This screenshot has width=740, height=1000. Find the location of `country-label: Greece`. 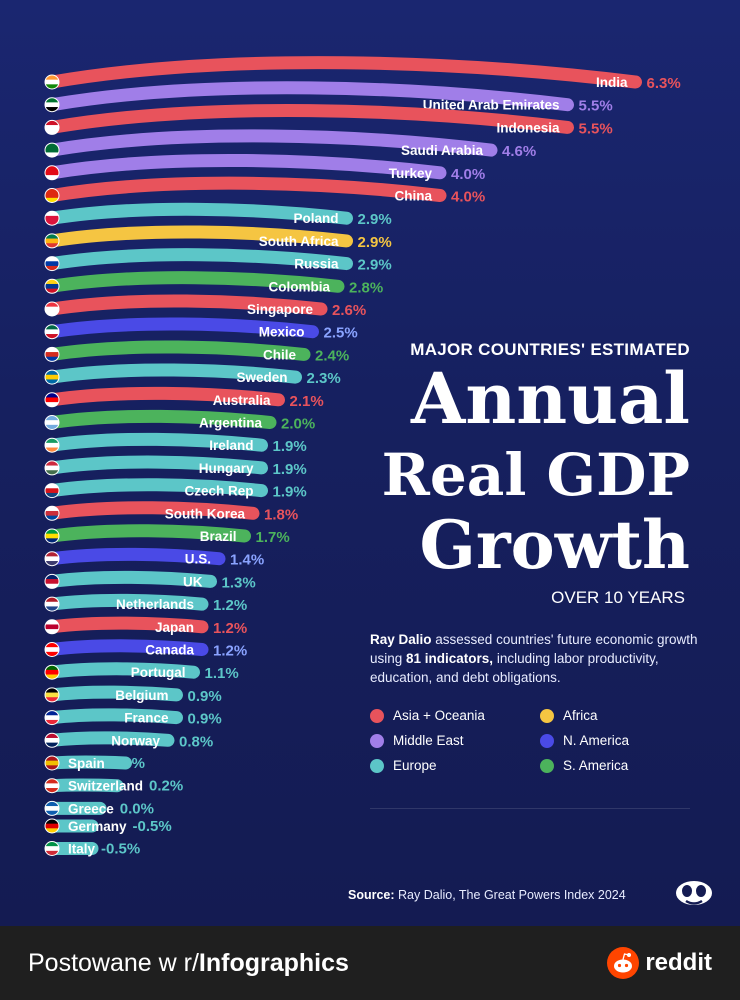

country-label: Greece is located at coordinates (91, 808).